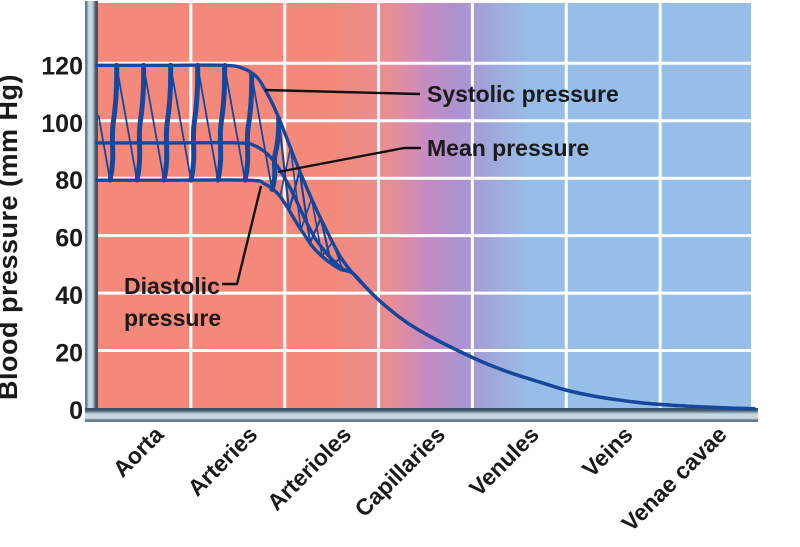 This screenshot has width=800, height=547. What do you see at coordinates (138, 451) in the screenshot?
I see `x-category-label: Aorta` at bounding box center [138, 451].